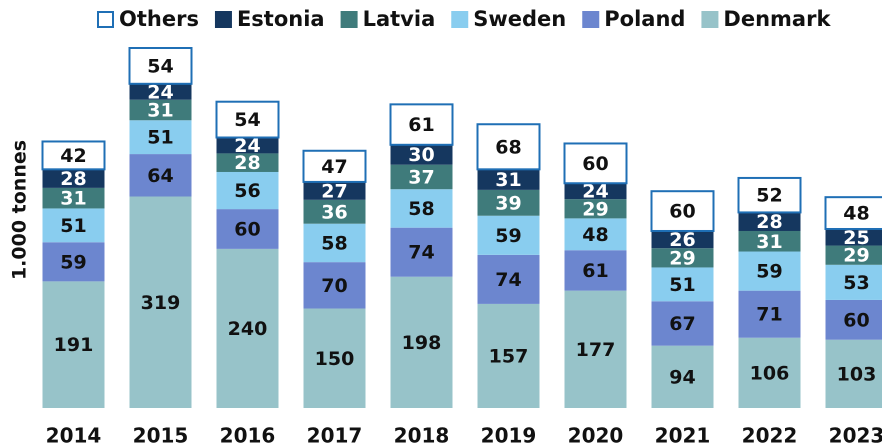 The image size is (882, 445). What do you see at coordinates (334, 212) in the screenshot?
I see `value-label: 36` at bounding box center [334, 212].